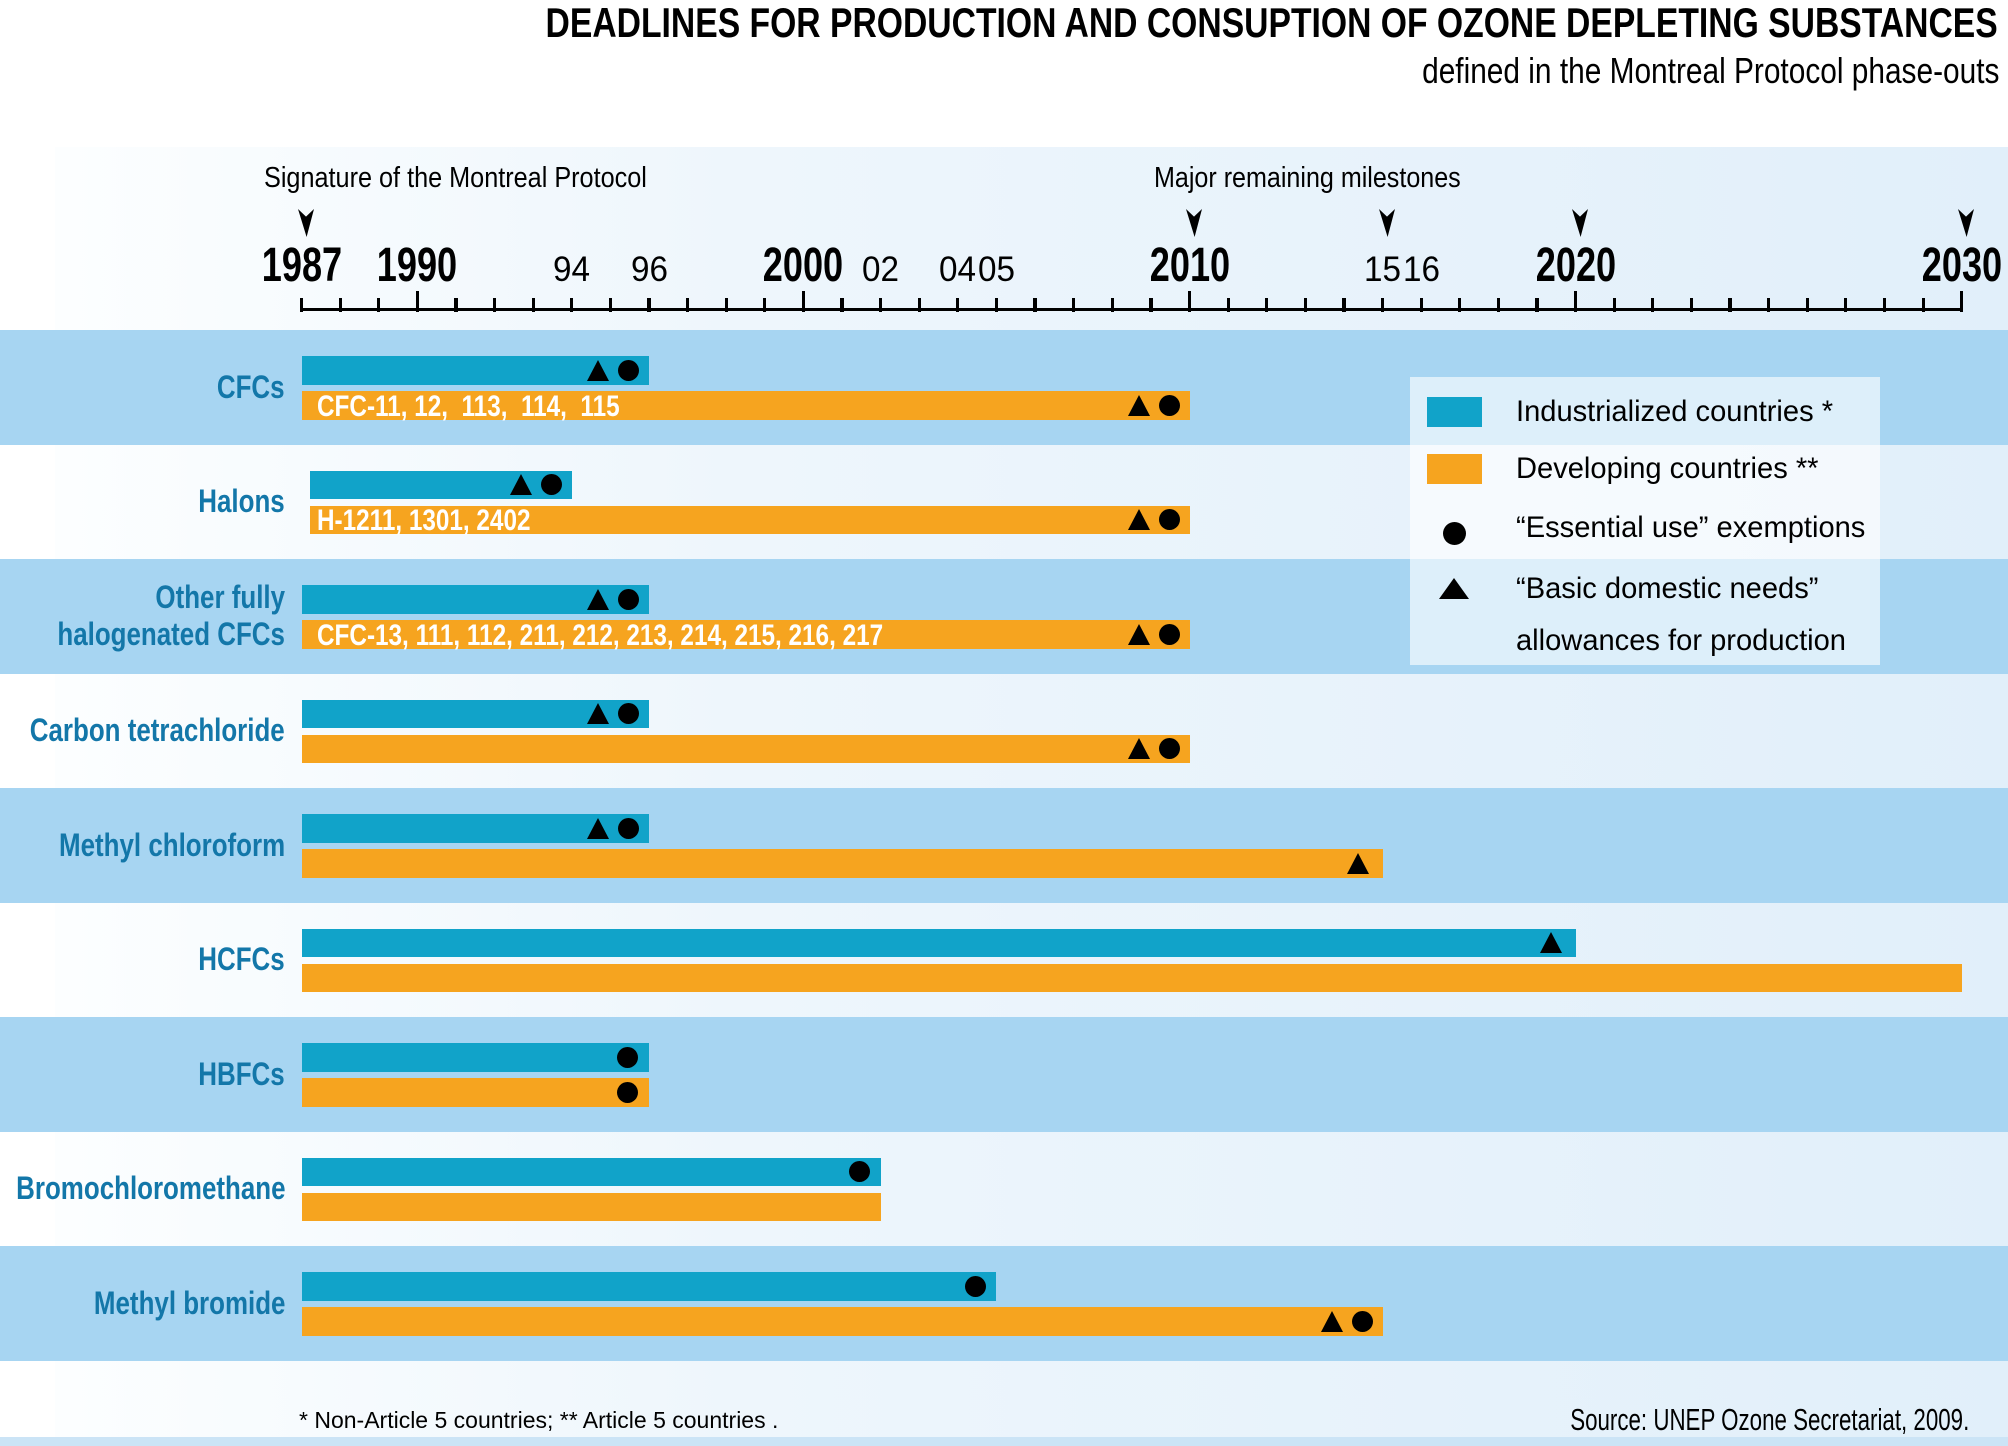 The image size is (2008, 1446). What do you see at coordinates (996, 269) in the screenshot?
I see `axis-year-label-2005: 05` at bounding box center [996, 269].